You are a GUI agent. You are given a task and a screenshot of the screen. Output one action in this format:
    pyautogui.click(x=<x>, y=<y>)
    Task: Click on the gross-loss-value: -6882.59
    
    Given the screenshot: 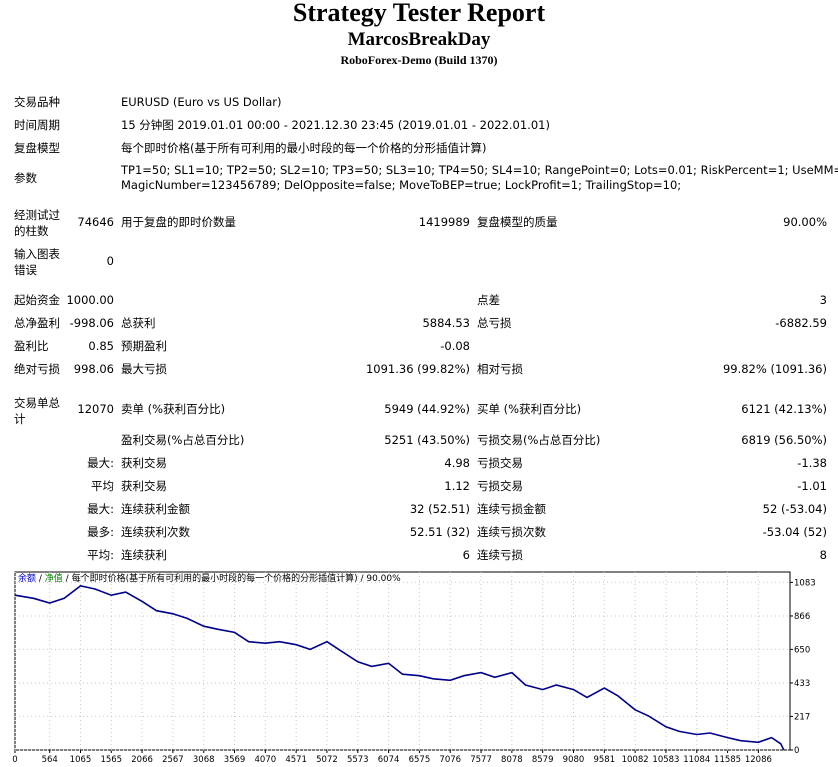 What is the action you would take?
    pyautogui.click(x=801, y=323)
    